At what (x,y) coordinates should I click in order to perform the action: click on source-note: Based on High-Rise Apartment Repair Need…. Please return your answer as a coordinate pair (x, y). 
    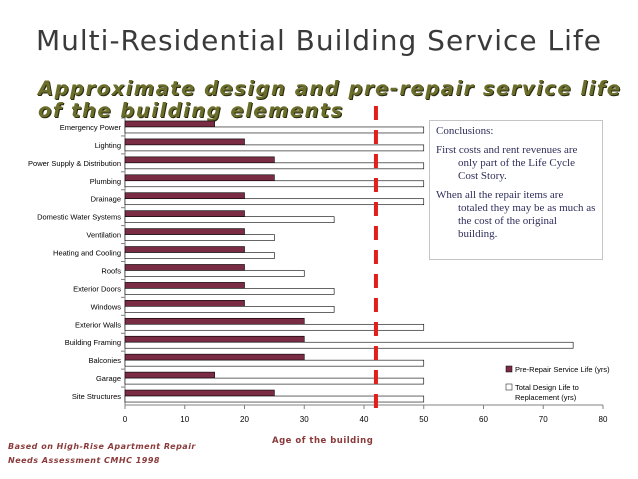
    Looking at the image, I should click on (102, 454).